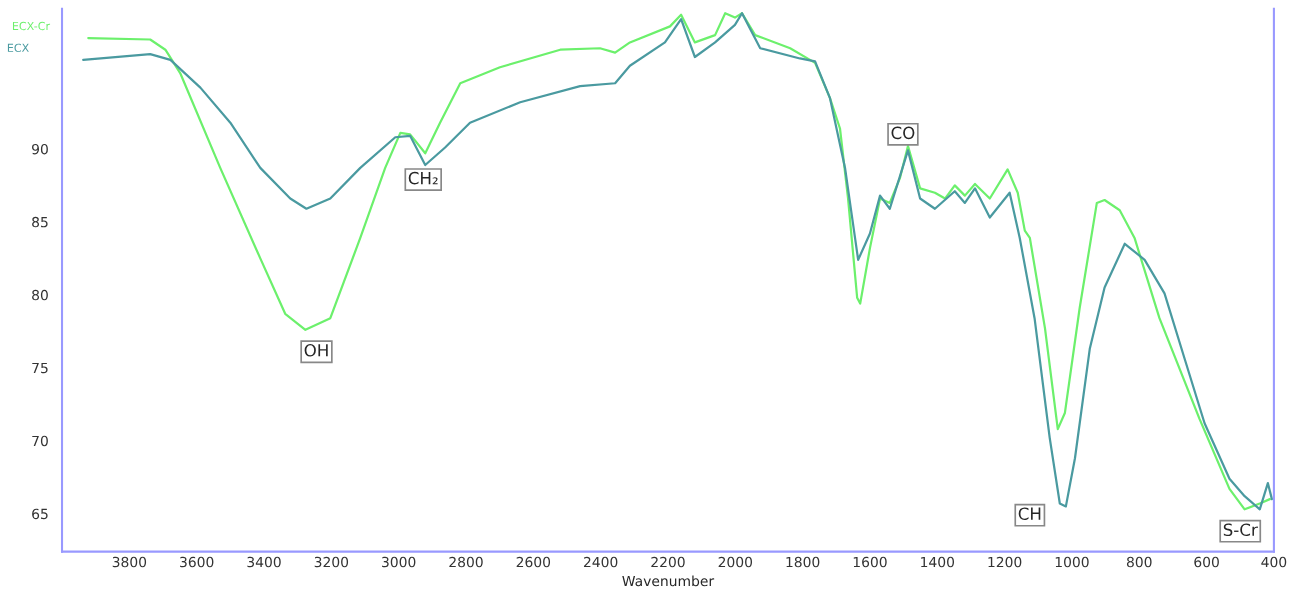 The image size is (1292, 590). What do you see at coordinates (423, 178) in the screenshot?
I see `annotation: CH₂` at bounding box center [423, 178].